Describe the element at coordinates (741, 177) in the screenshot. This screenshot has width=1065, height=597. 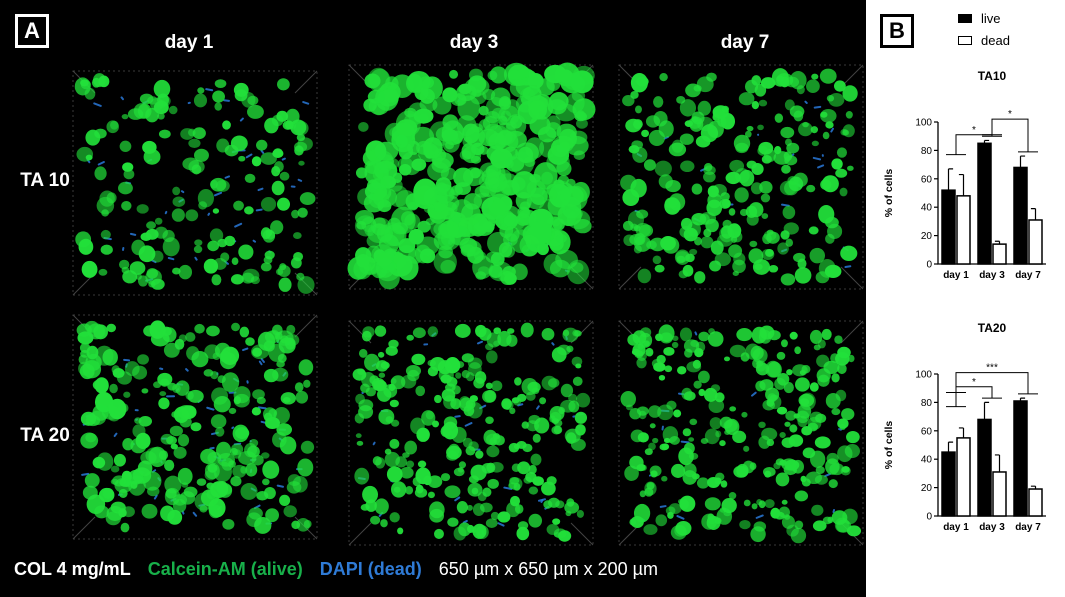
I see `micrograph-ta10-day7` at that location.